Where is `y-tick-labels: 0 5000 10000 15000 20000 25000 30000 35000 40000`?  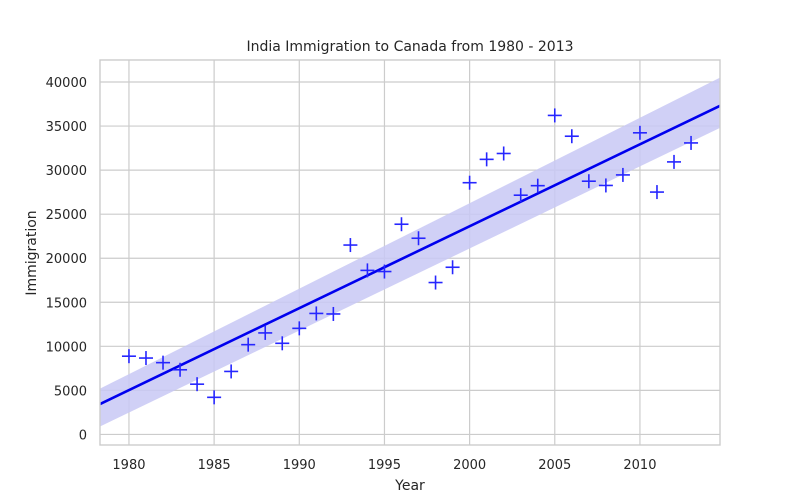 y-tick-labels: 0 5000 10000 15000 20000 25000 30000 35000 40000 is located at coordinates (66, 259).